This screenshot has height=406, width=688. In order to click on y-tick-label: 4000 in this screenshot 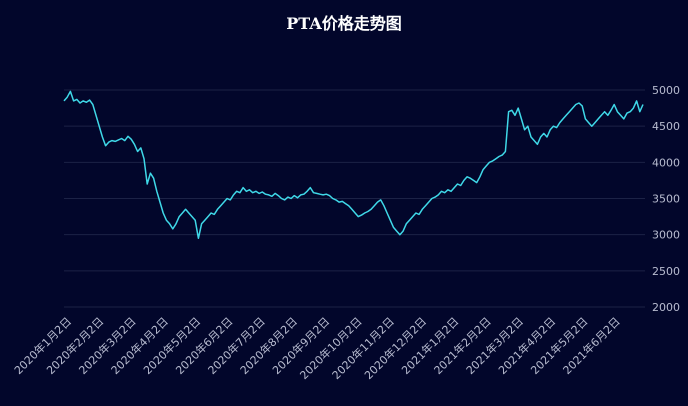, I will do `click(666, 162)`.